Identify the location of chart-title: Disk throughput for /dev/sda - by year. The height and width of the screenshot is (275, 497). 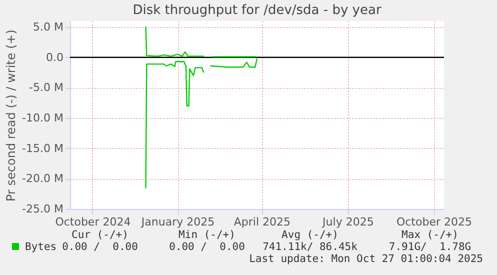
(257, 10).